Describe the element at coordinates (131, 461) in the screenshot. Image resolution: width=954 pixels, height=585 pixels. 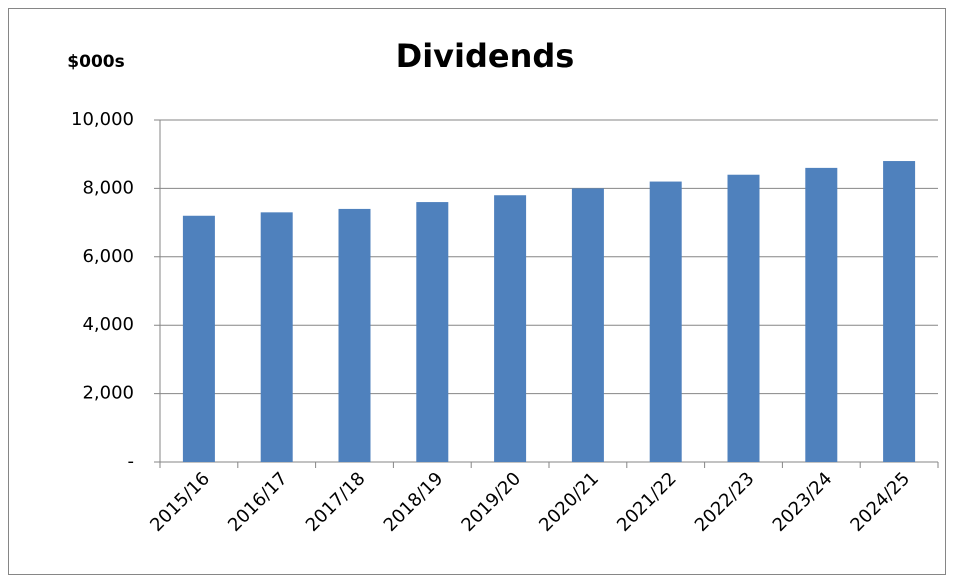
I see `y-tick-label: -` at that location.